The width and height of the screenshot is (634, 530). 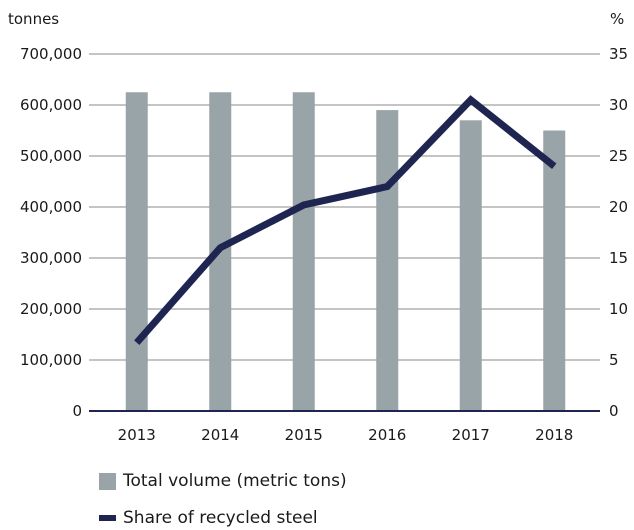 I want to click on right-tick-label: 30, so click(x=618, y=105).